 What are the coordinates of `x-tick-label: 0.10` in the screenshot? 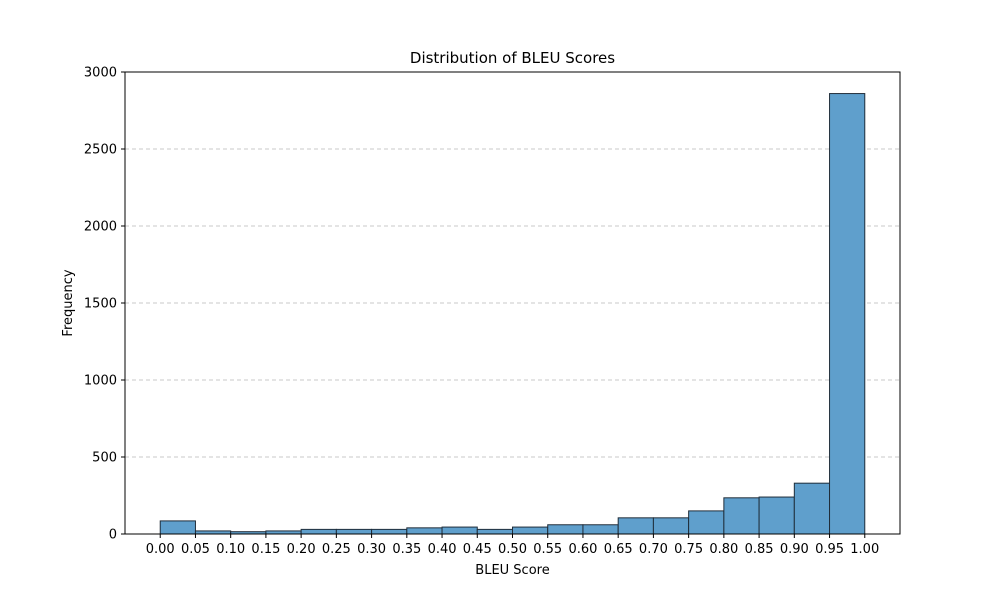 It's located at (230, 549).